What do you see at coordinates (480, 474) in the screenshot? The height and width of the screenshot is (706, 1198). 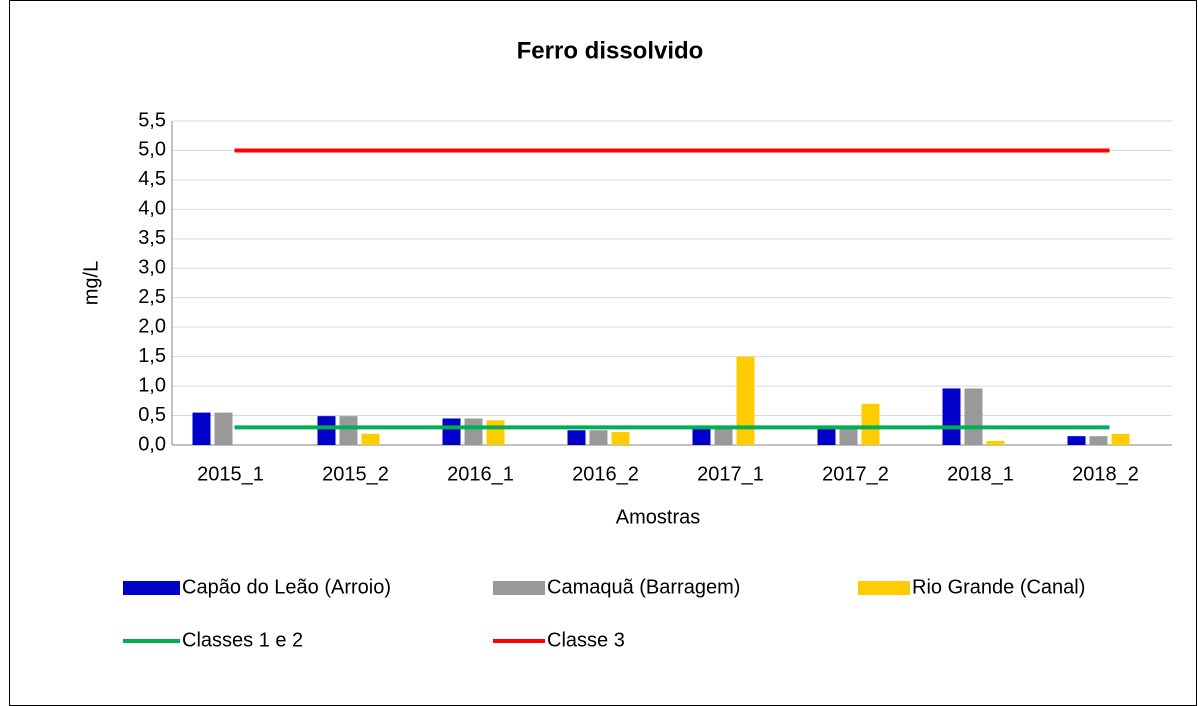 I see `x-tick-label: 2016_1` at bounding box center [480, 474].